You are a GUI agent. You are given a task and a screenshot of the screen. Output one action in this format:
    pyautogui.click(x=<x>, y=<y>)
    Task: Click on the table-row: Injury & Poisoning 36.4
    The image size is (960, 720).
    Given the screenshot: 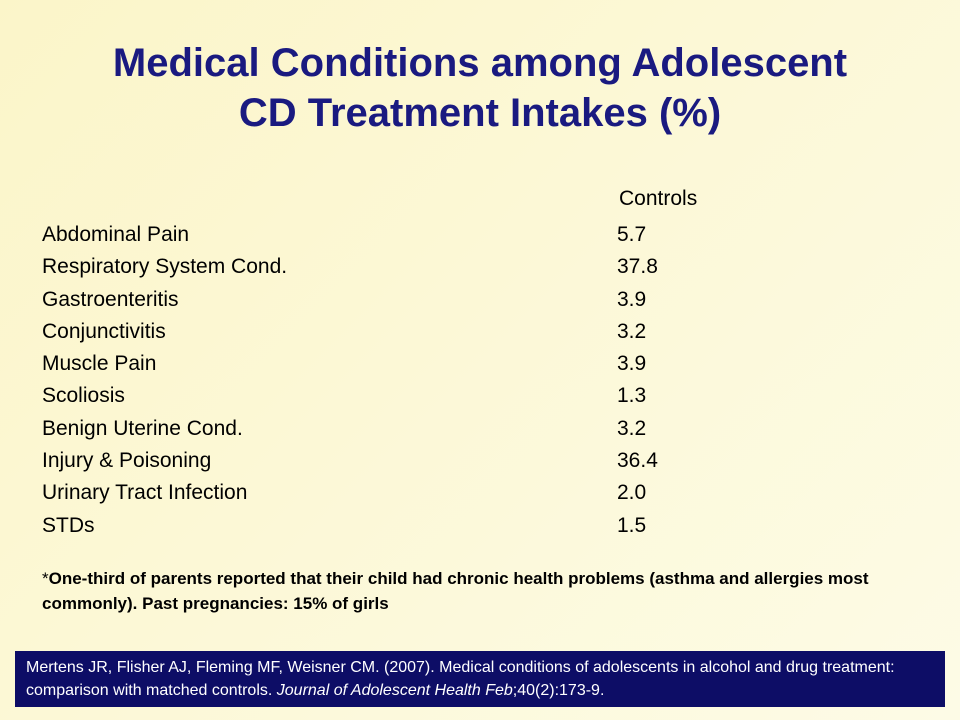 What is the action you would take?
    pyautogui.click(x=392, y=463)
    